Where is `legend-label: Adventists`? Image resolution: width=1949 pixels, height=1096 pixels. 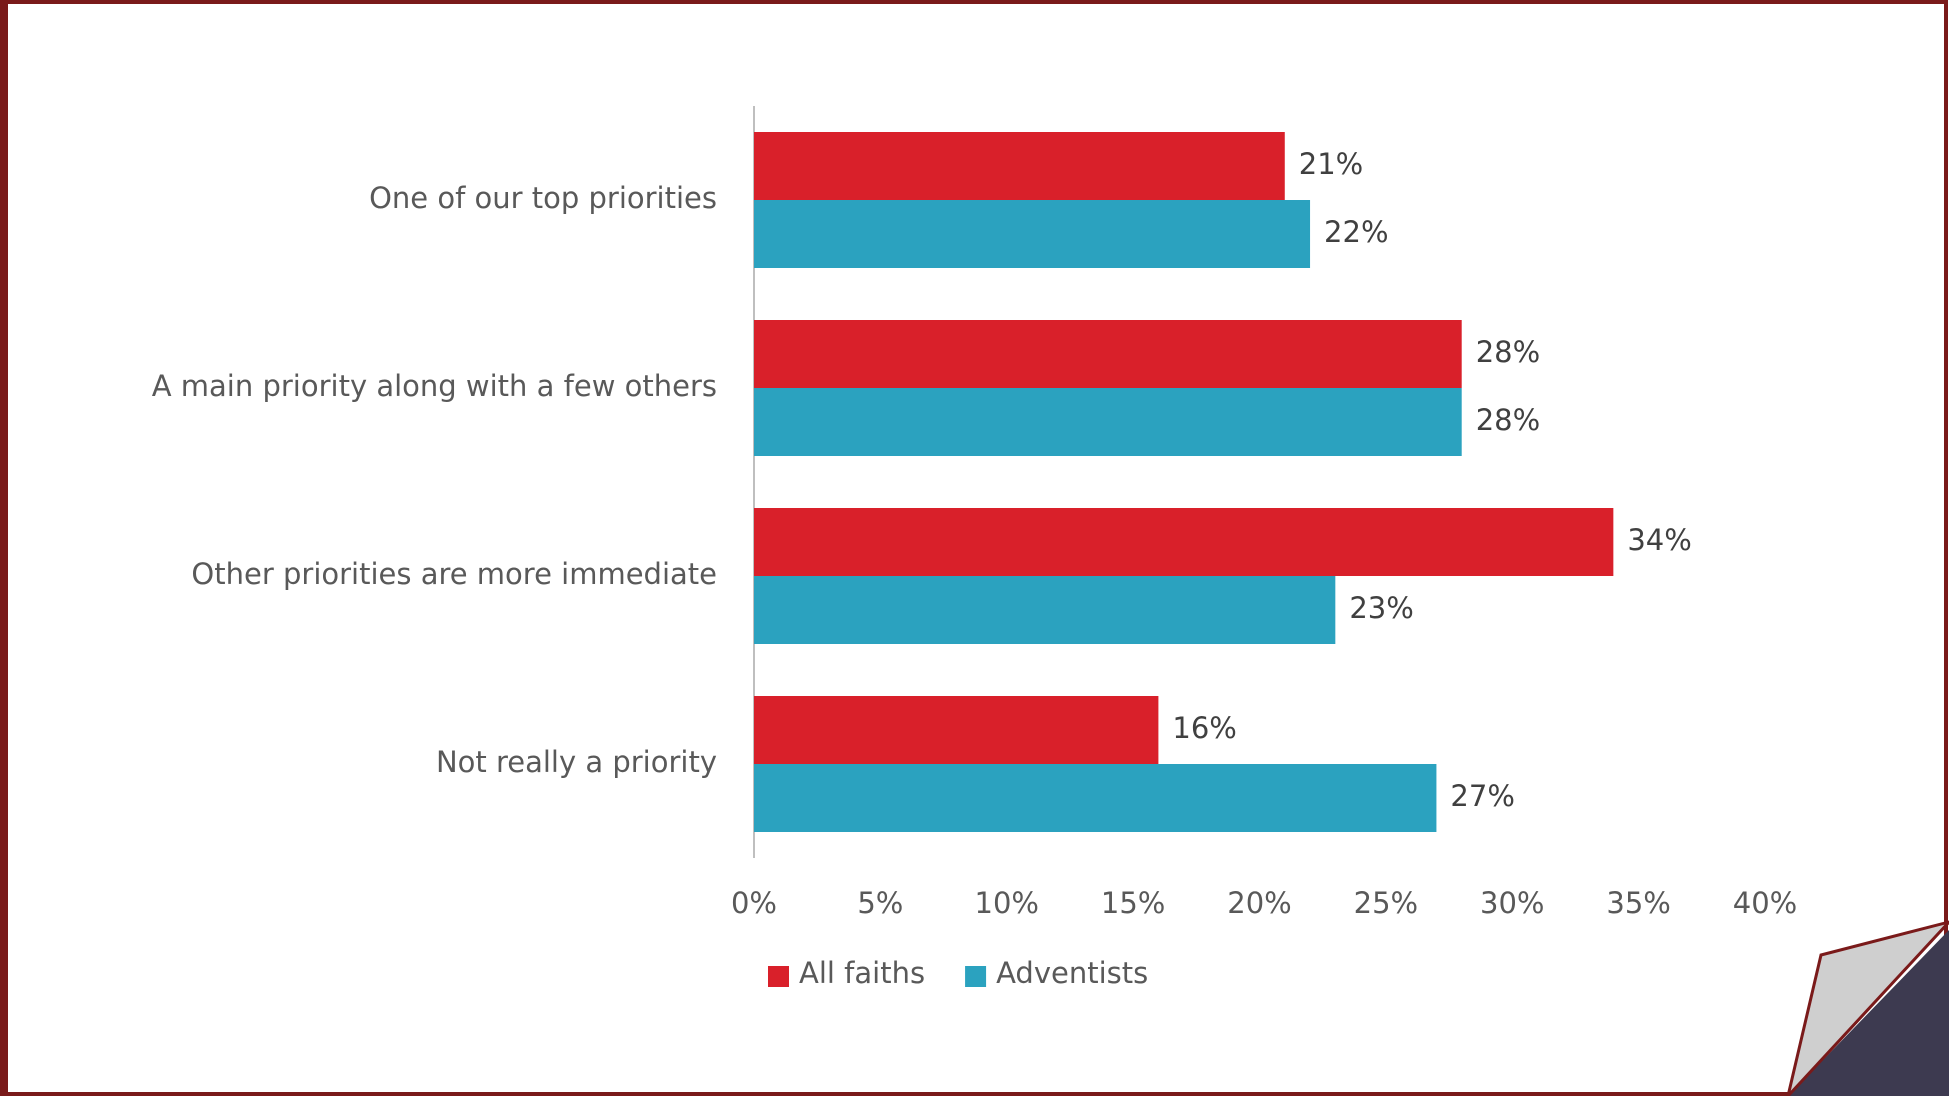 legend-label: Adventists is located at coordinates (1072, 973).